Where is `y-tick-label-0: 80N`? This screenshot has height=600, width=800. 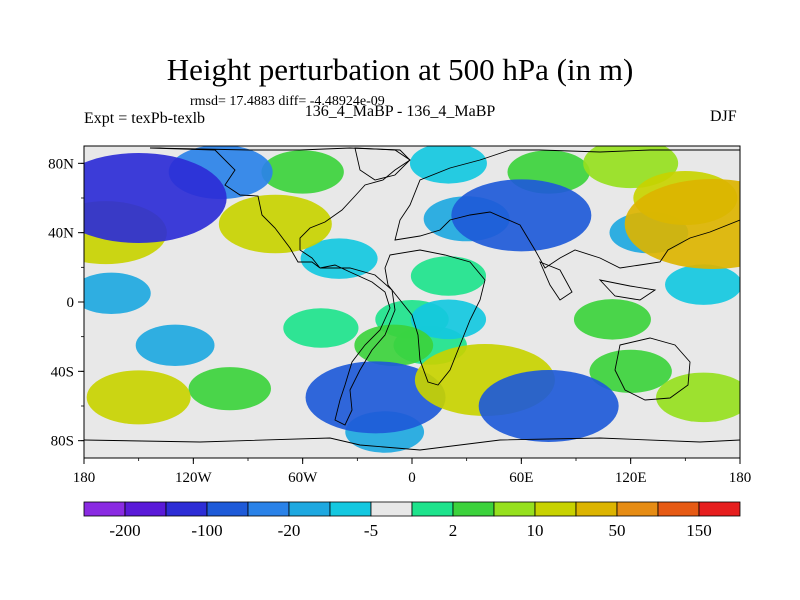 y-tick-label-0: 80N is located at coordinates (61, 164).